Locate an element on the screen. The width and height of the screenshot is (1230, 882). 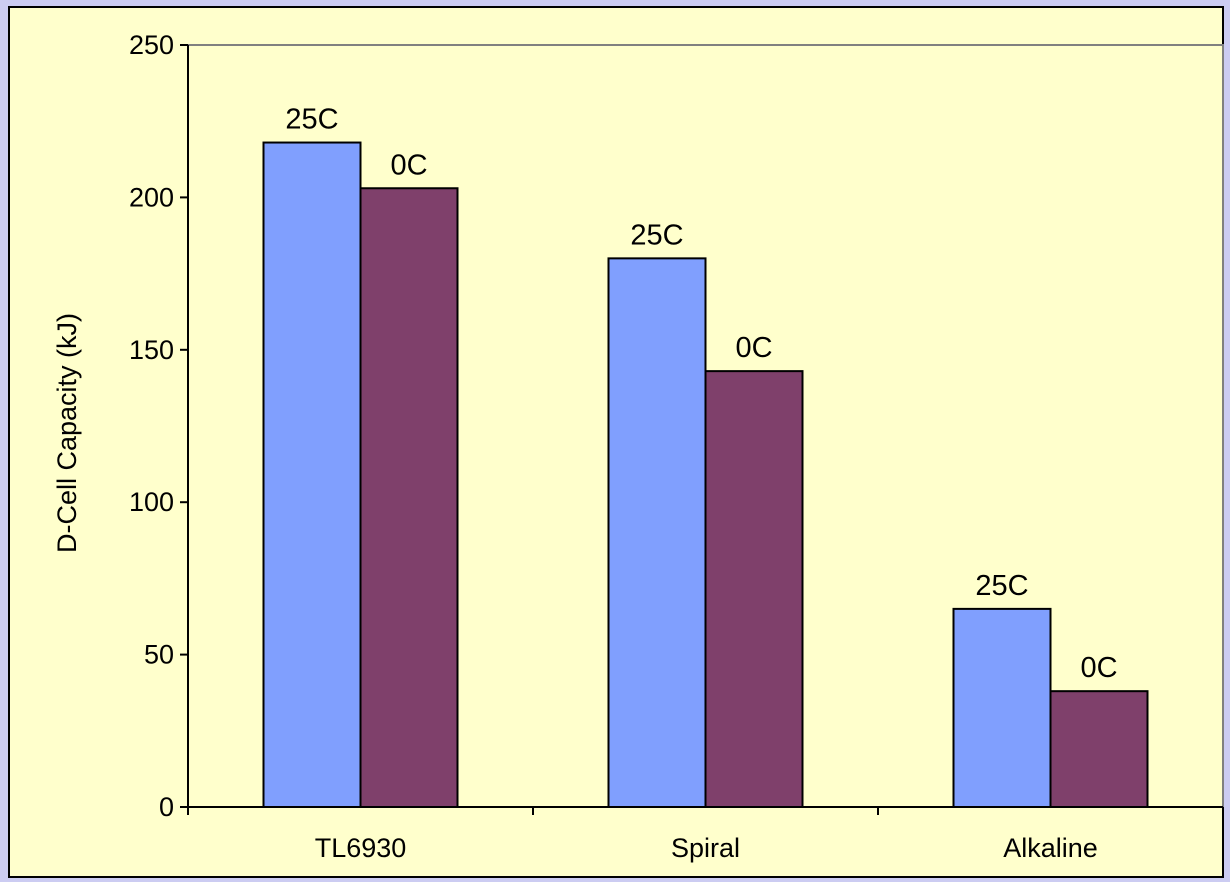
y-tick-label: 0 is located at coordinates (166, 807).